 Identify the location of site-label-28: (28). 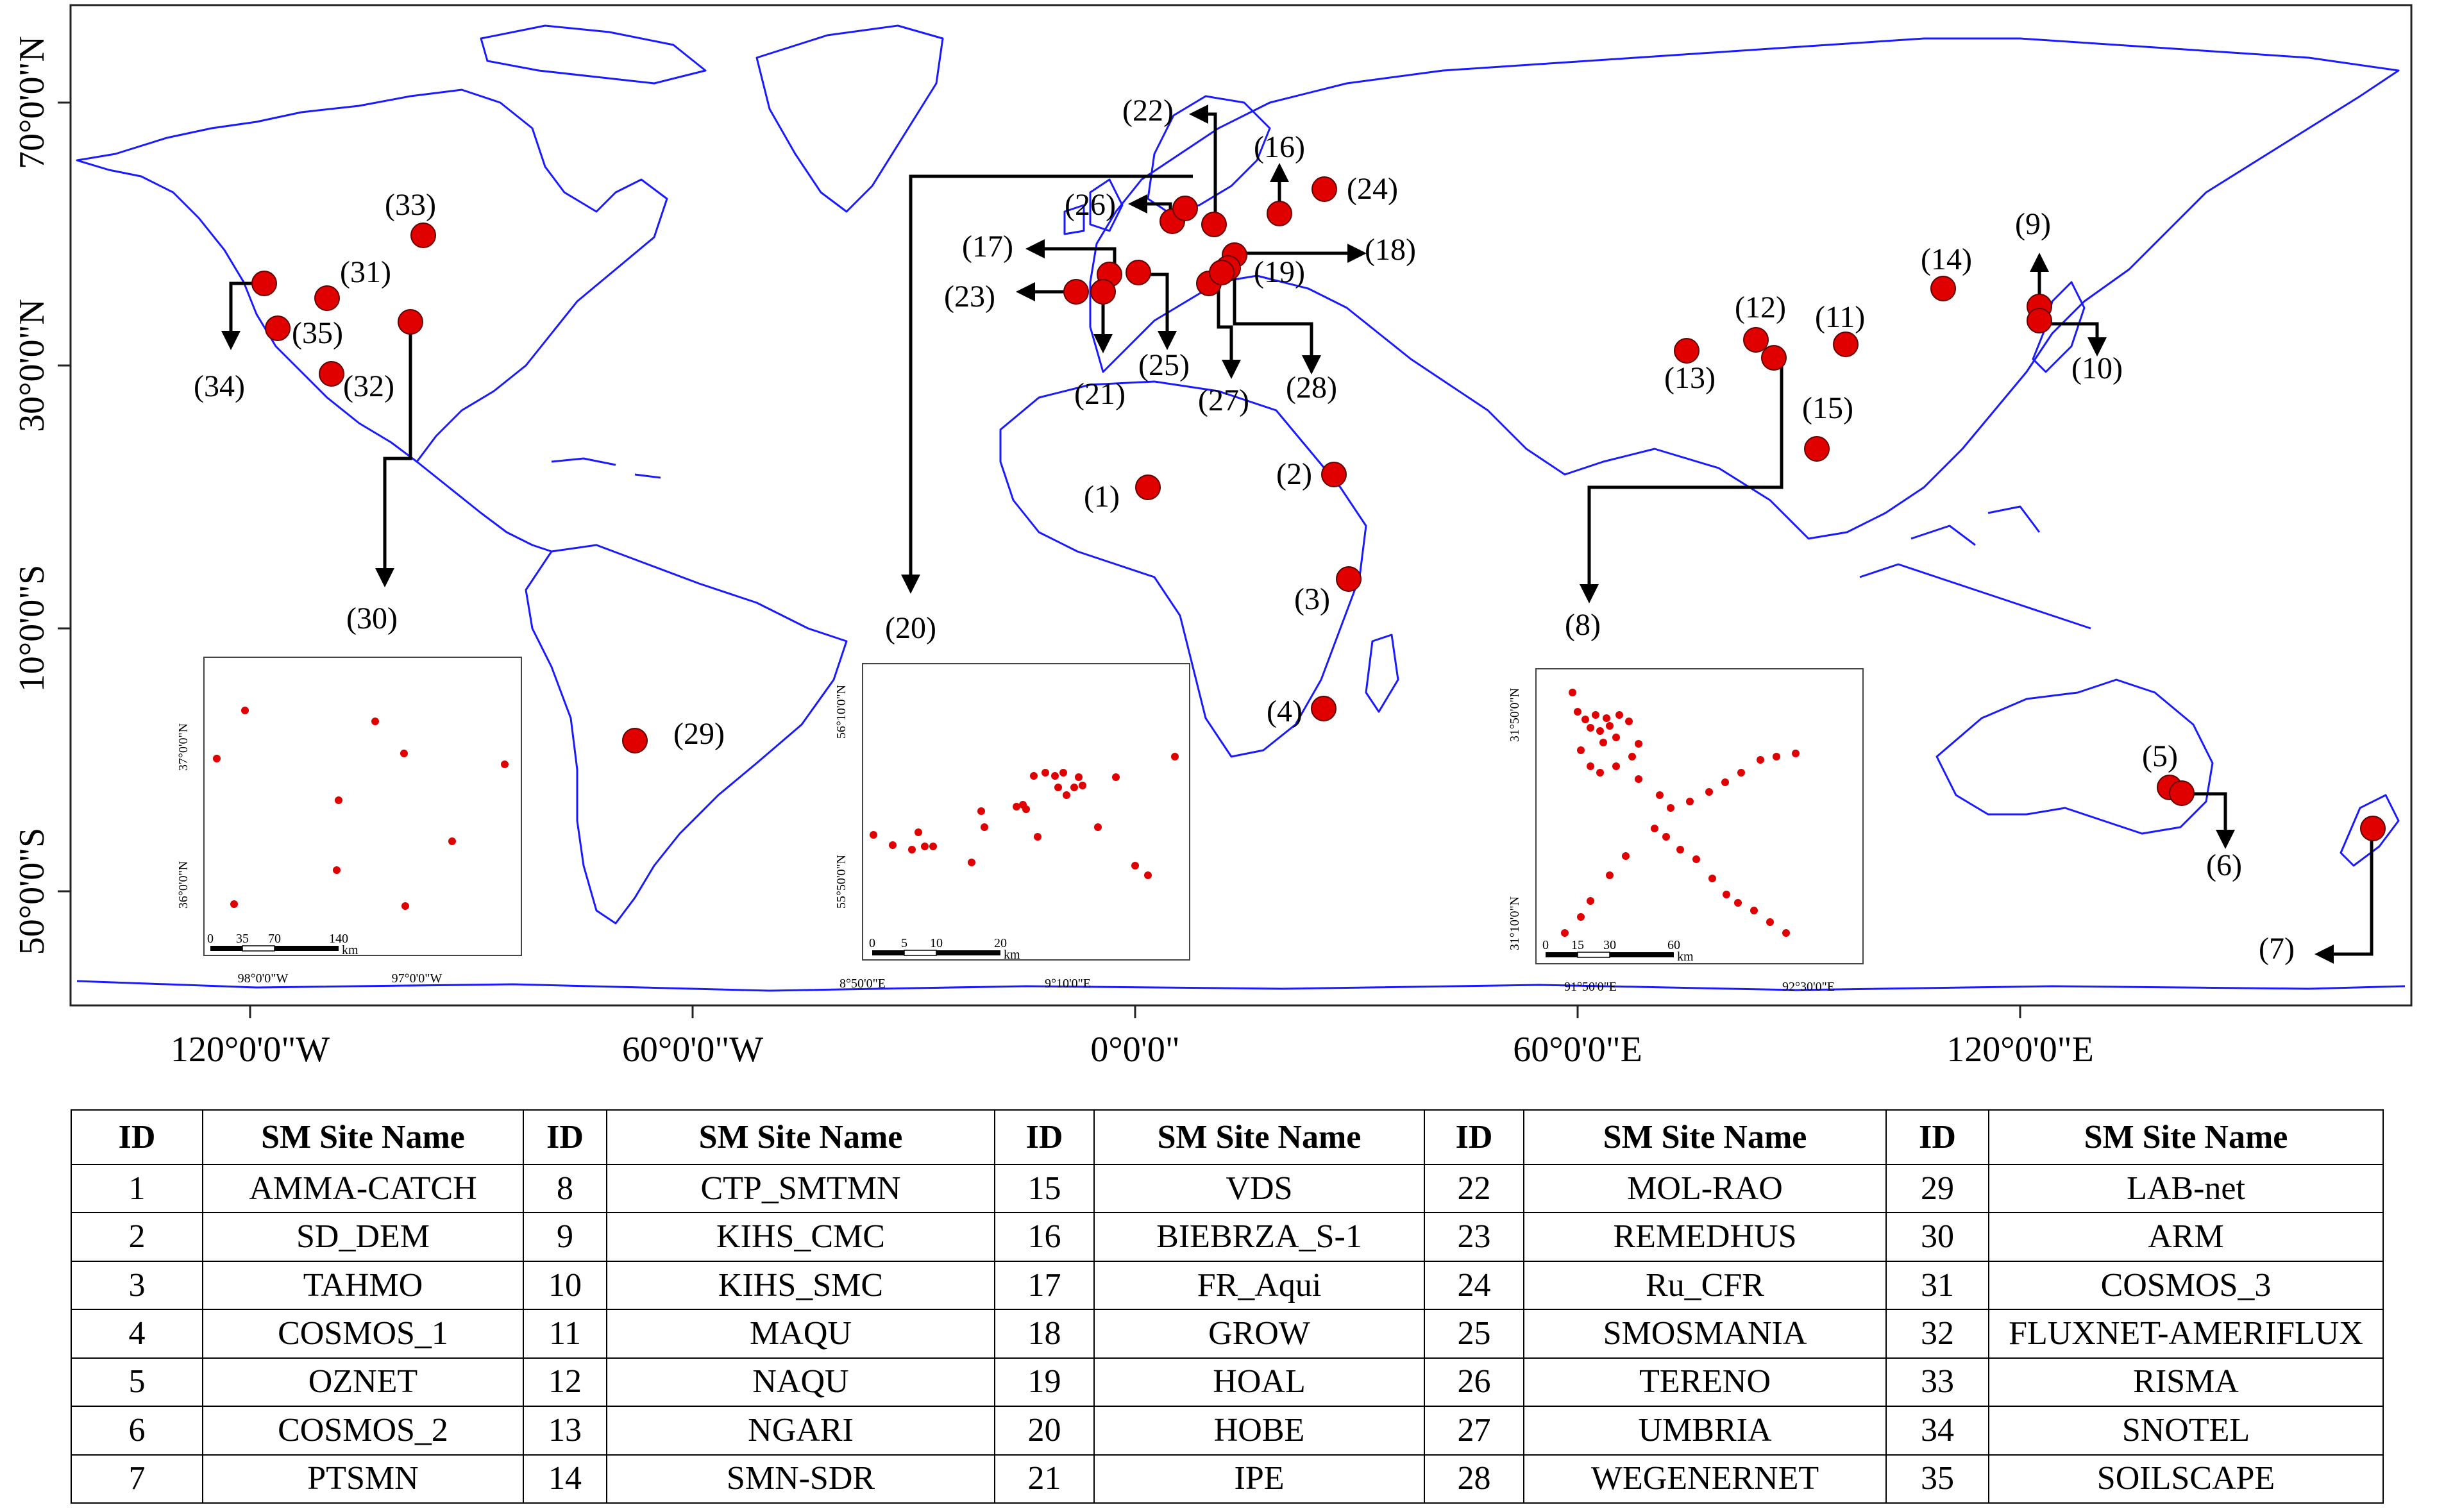
(1311, 388).